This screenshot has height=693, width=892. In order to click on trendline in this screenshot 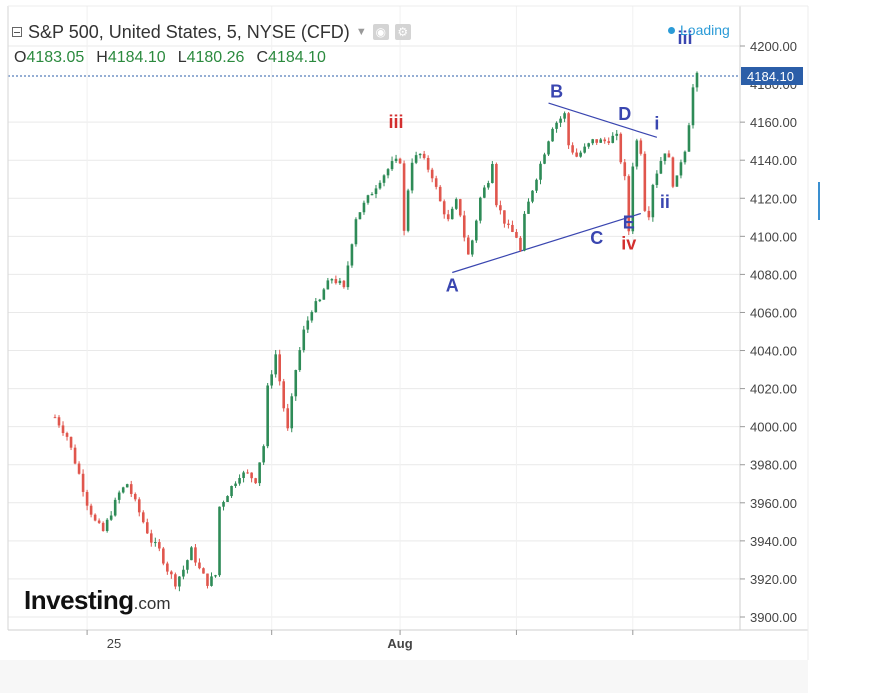, I will do `click(547, 243)`.